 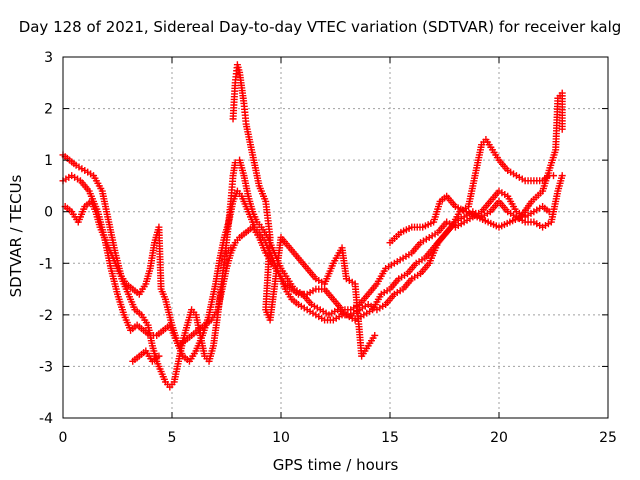 What do you see at coordinates (281, 438) in the screenshot?
I see `x-tick-label: 10` at bounding box center [281, 438].